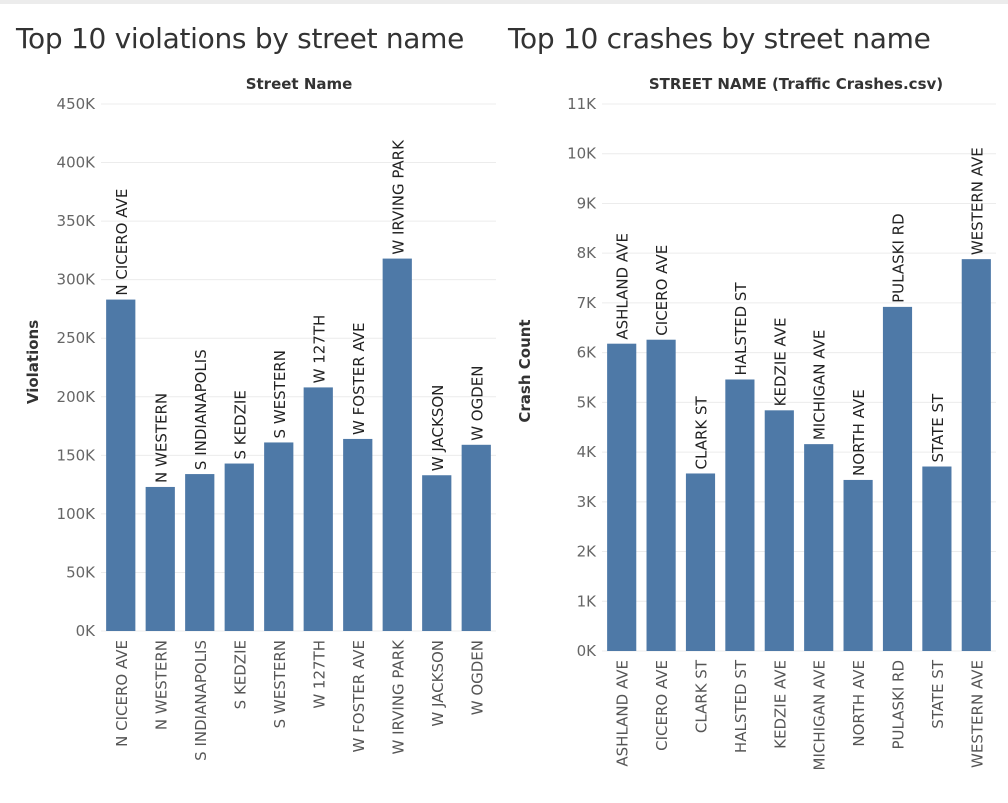  What do you see at coordinates (77, 397) in the screenshot?
I see `violations-y-tick-label: 200K` at bounding box center [77, 397].